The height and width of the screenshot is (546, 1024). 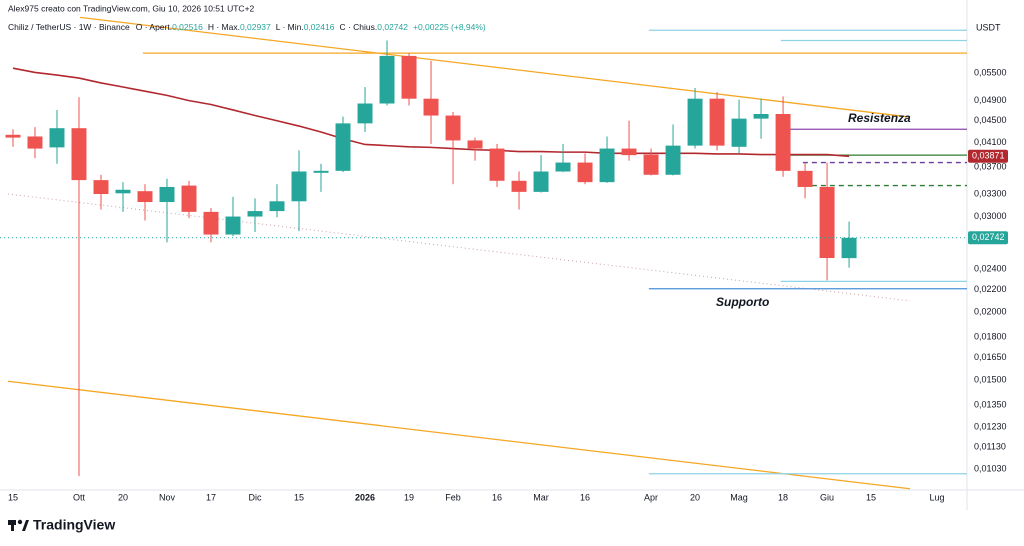 What do you see at coordinates (990, 427) in the screenshot?
I see `y-tick-label: 0,01230` at bounding box center [990, 427].